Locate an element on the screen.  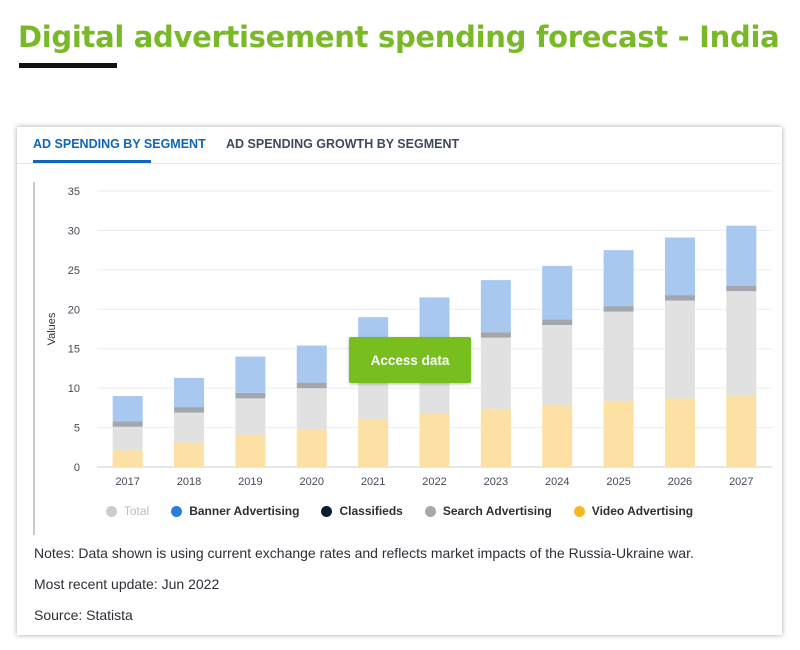
legend-label: Total is located at coordinates (136, 511).